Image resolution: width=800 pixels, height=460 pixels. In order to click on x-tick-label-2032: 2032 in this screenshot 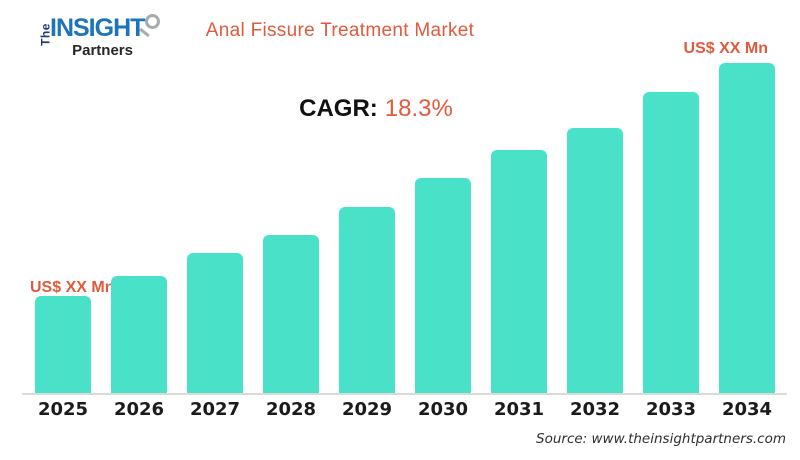, I will do `click(595, 409)`.